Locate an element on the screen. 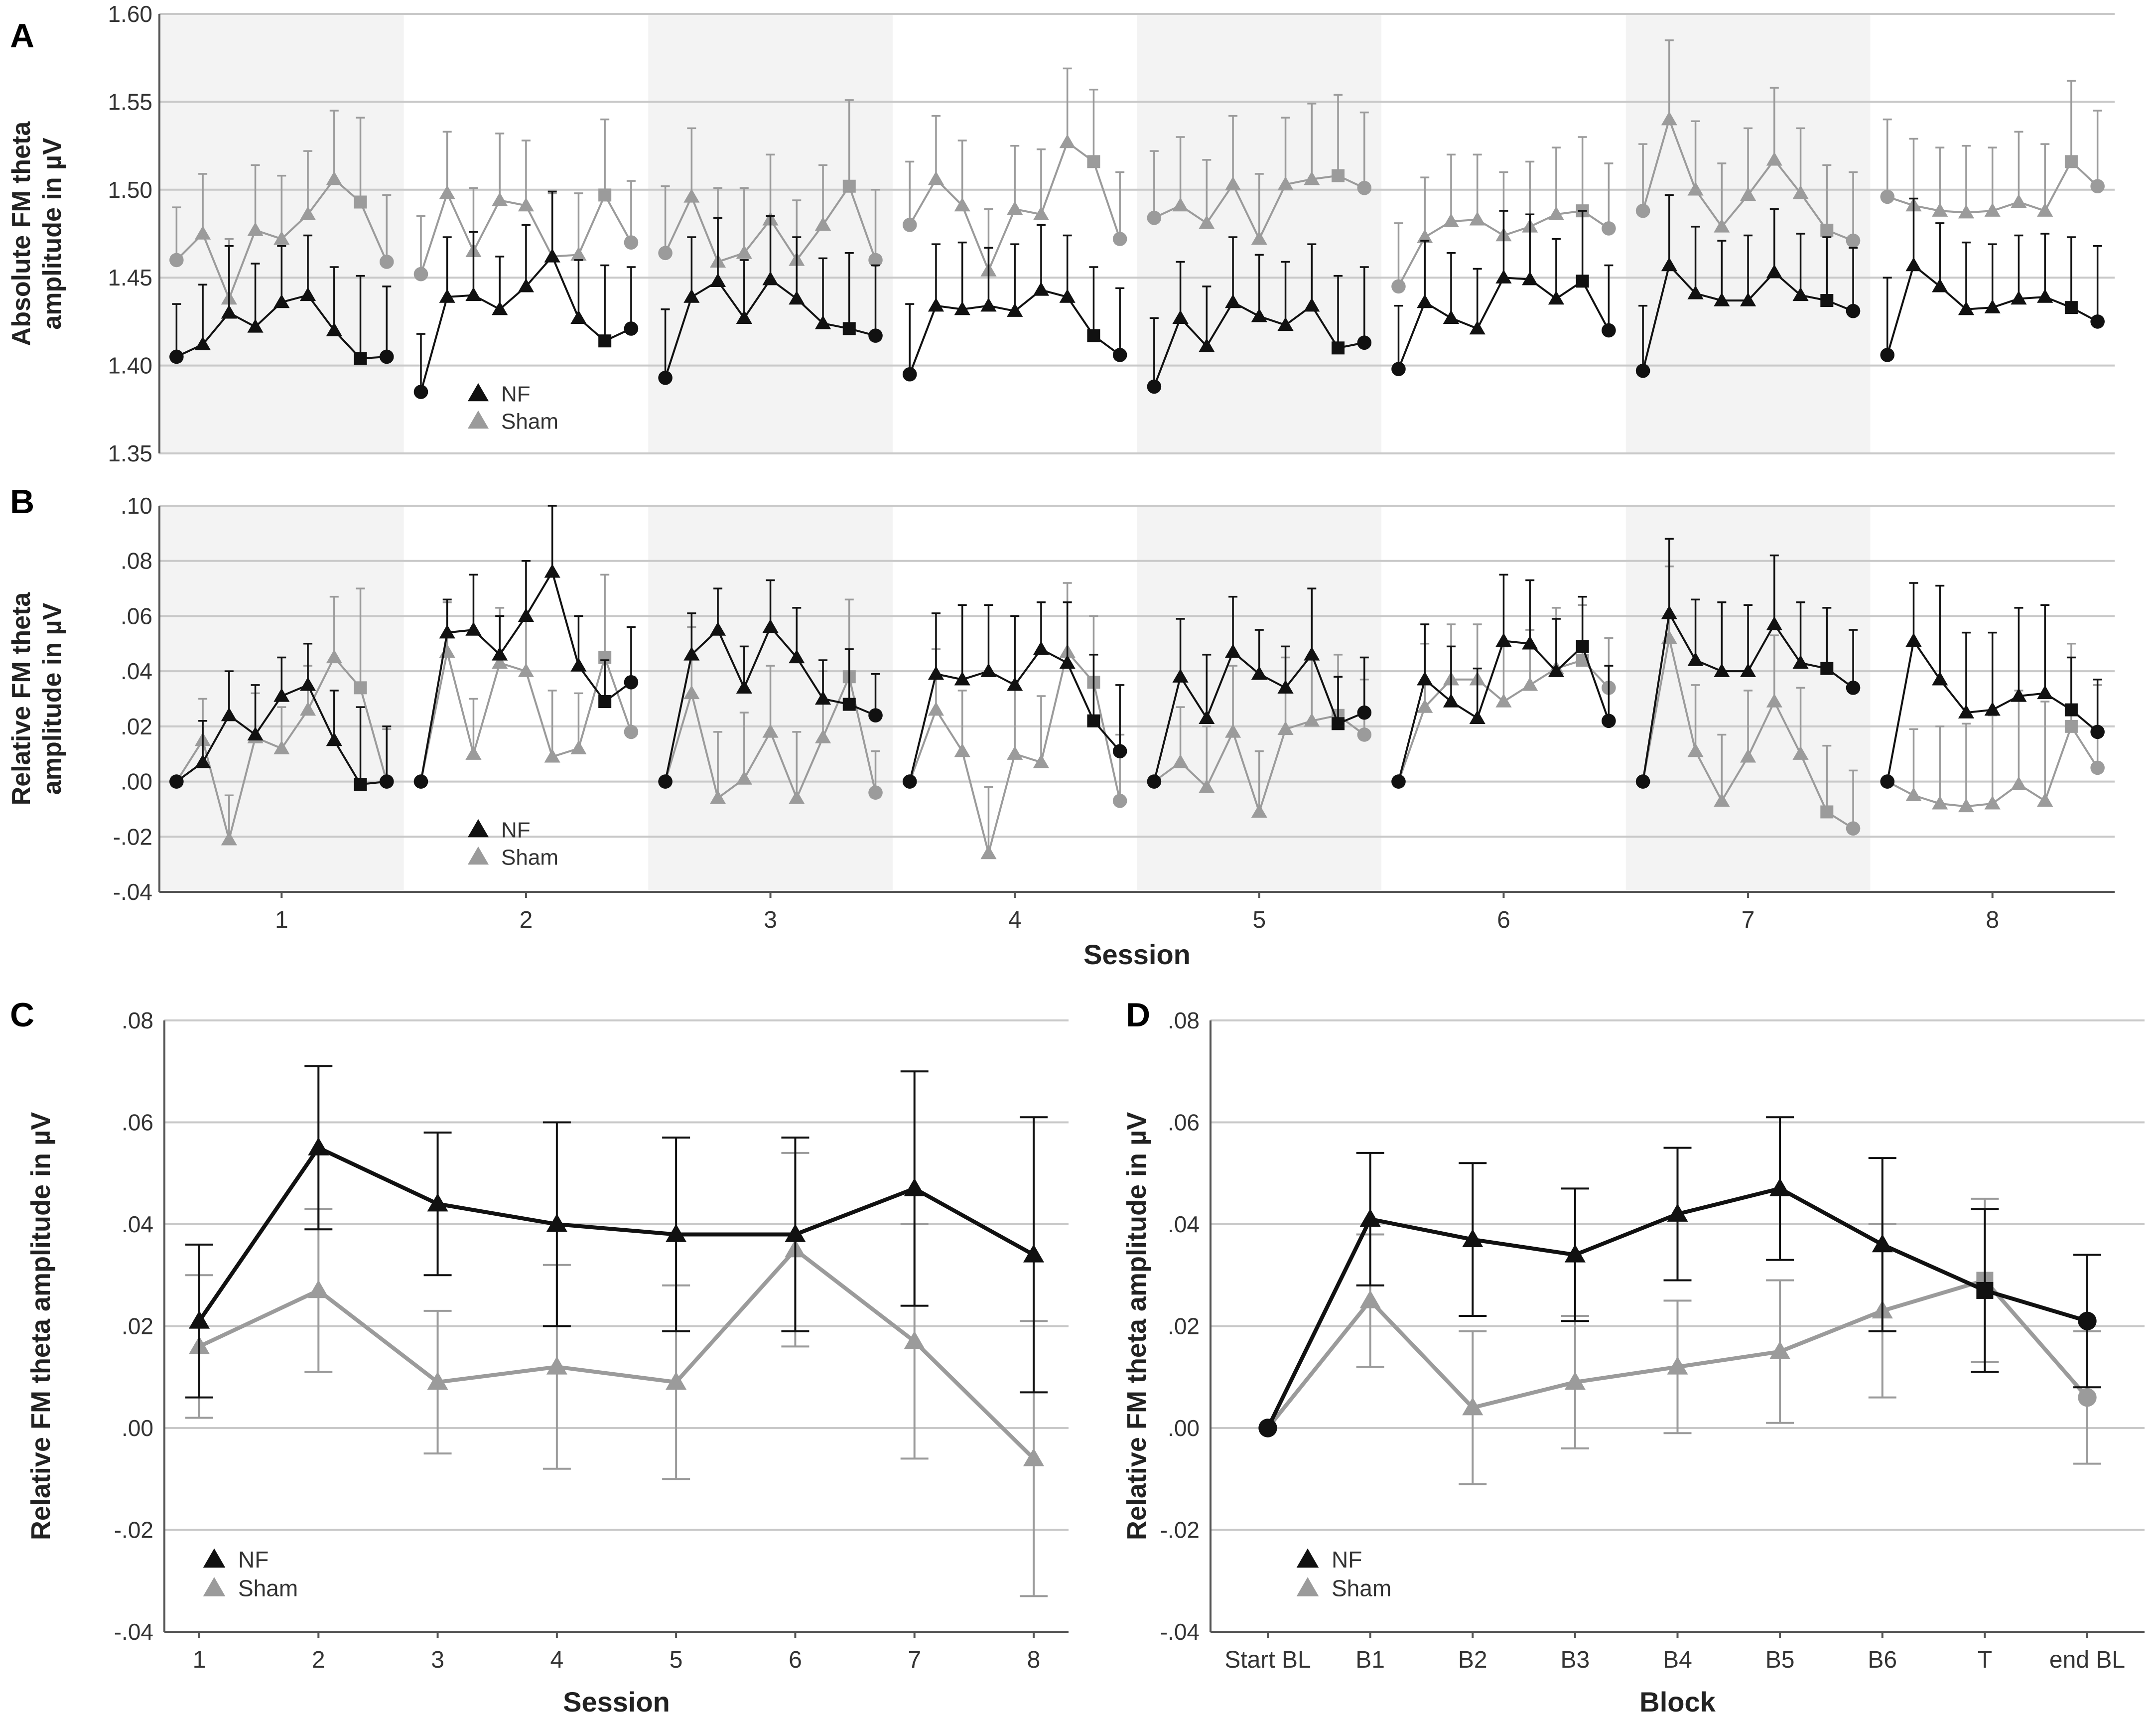  panel-letter-c: C is located at coordinates (22, 1015).